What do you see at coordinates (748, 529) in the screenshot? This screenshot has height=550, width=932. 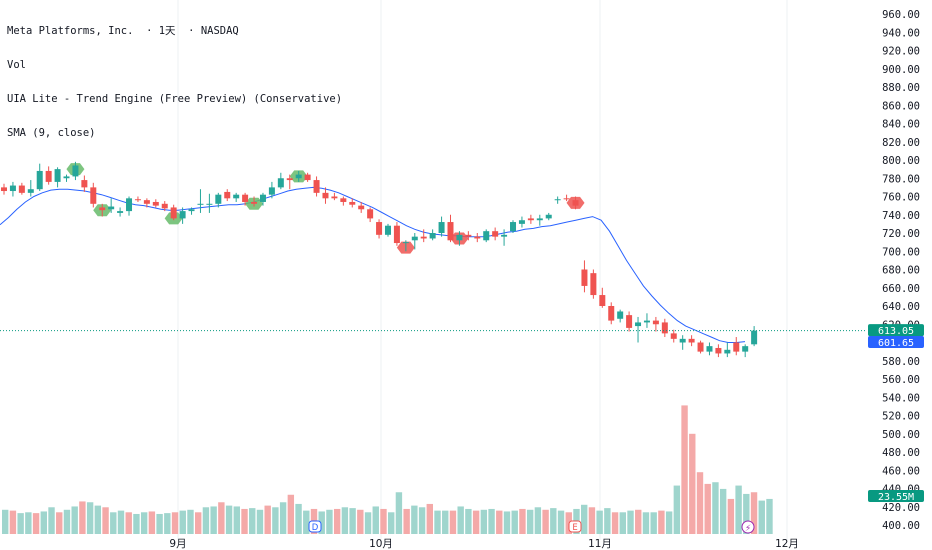 I see `flash-marker: ⚡` at bounding box center [748, 529].